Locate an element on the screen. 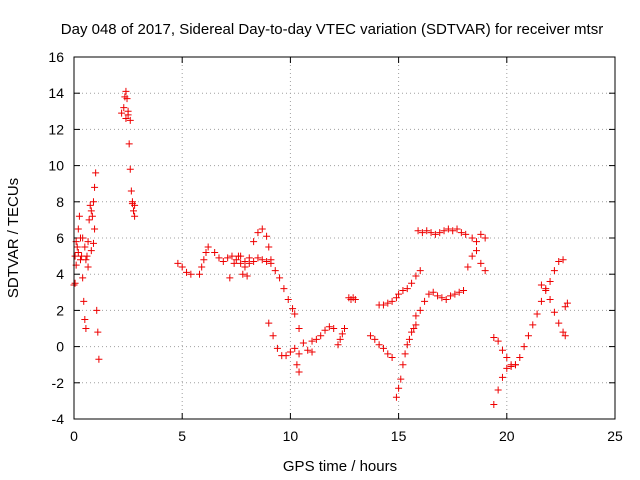 The height and width of the screenshot is (480, 640). y-tick-label: 12 is located at coordinates (56, 129).